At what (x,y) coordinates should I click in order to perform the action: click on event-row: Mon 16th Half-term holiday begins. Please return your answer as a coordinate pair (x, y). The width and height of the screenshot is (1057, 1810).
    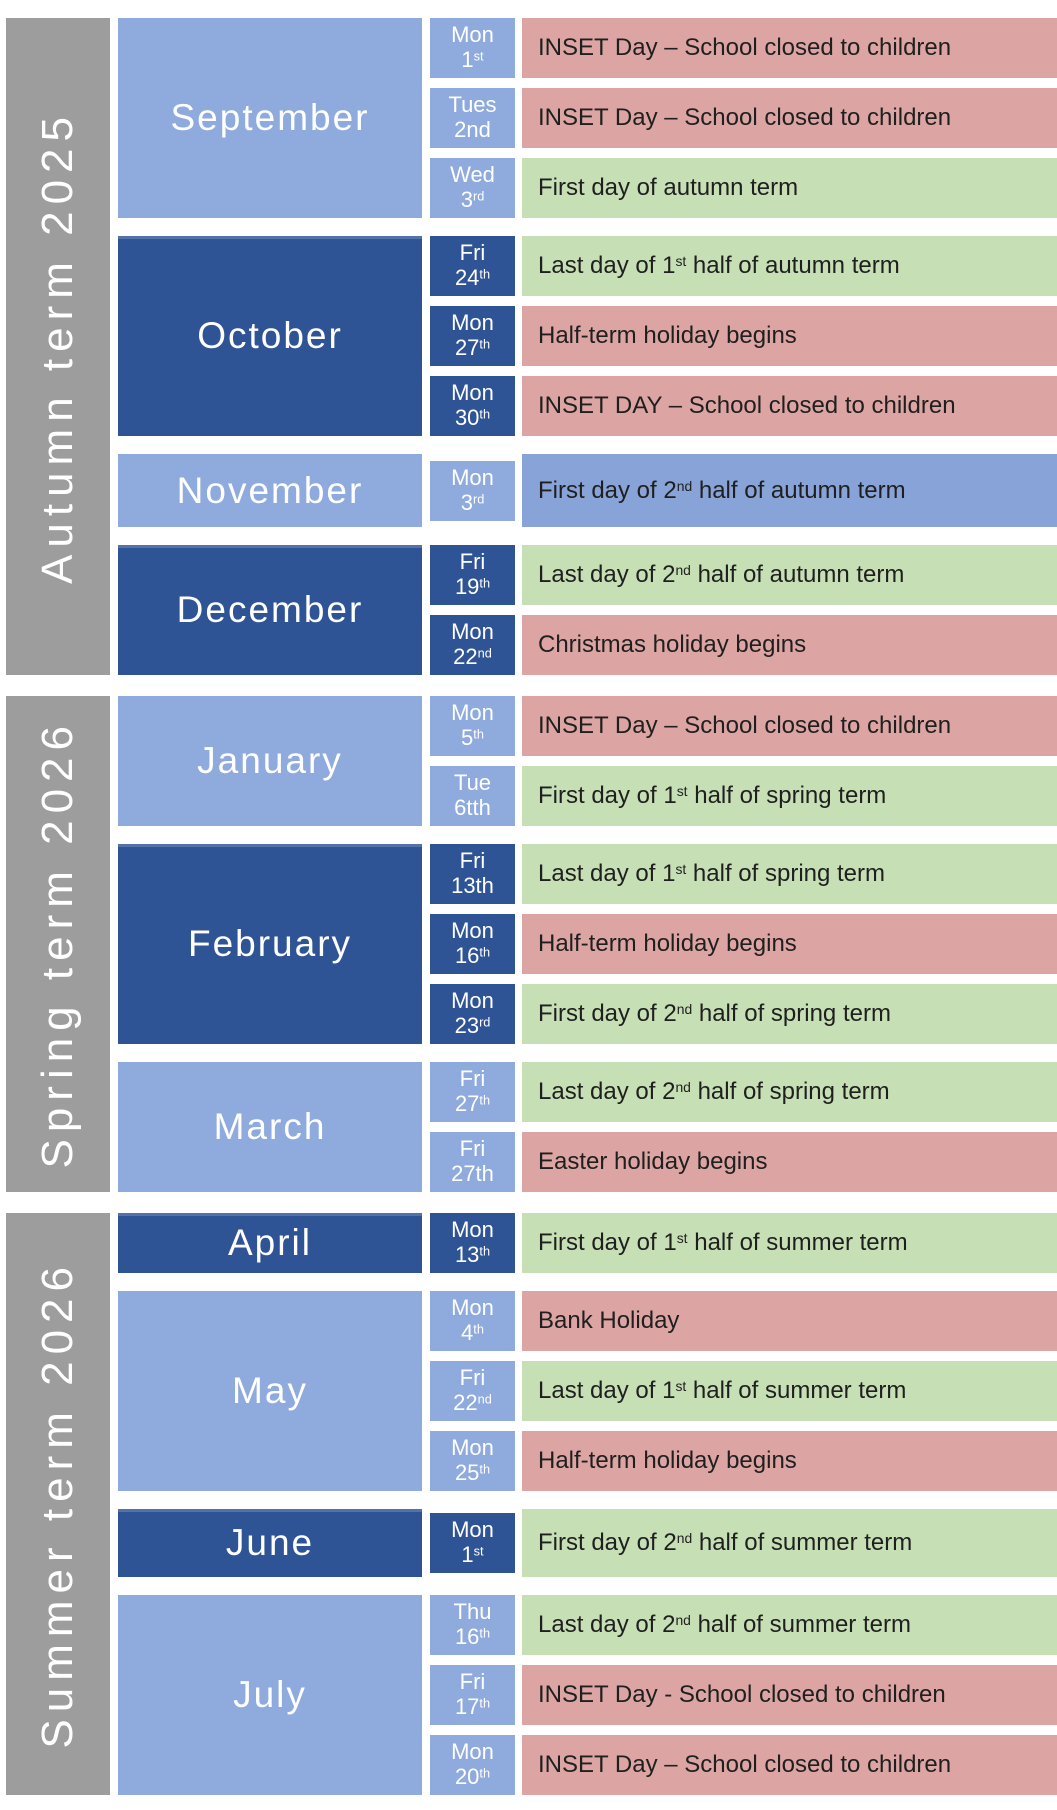
    Looking at the image, I should click on (743, 944).